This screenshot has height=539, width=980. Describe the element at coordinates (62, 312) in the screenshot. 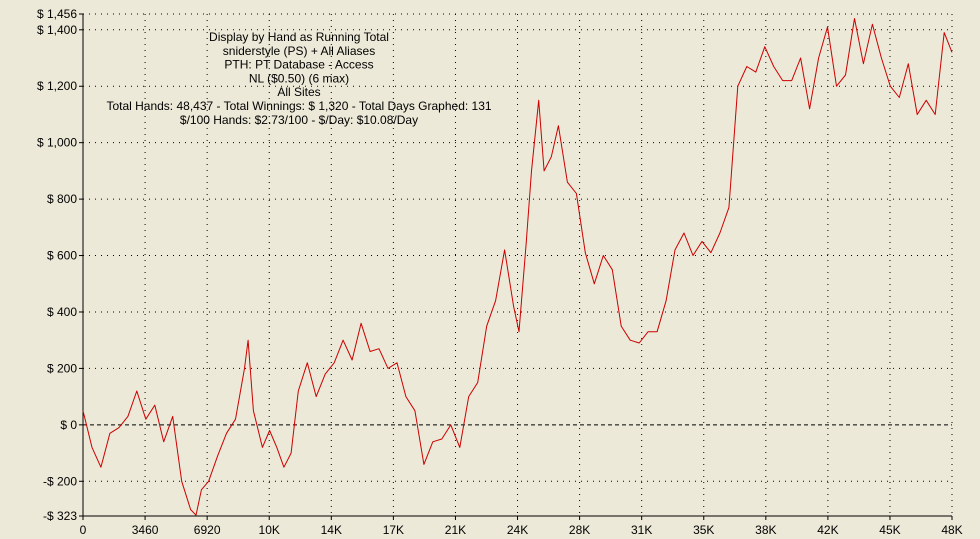

I see `y-tick-label: $ 400` at that location.